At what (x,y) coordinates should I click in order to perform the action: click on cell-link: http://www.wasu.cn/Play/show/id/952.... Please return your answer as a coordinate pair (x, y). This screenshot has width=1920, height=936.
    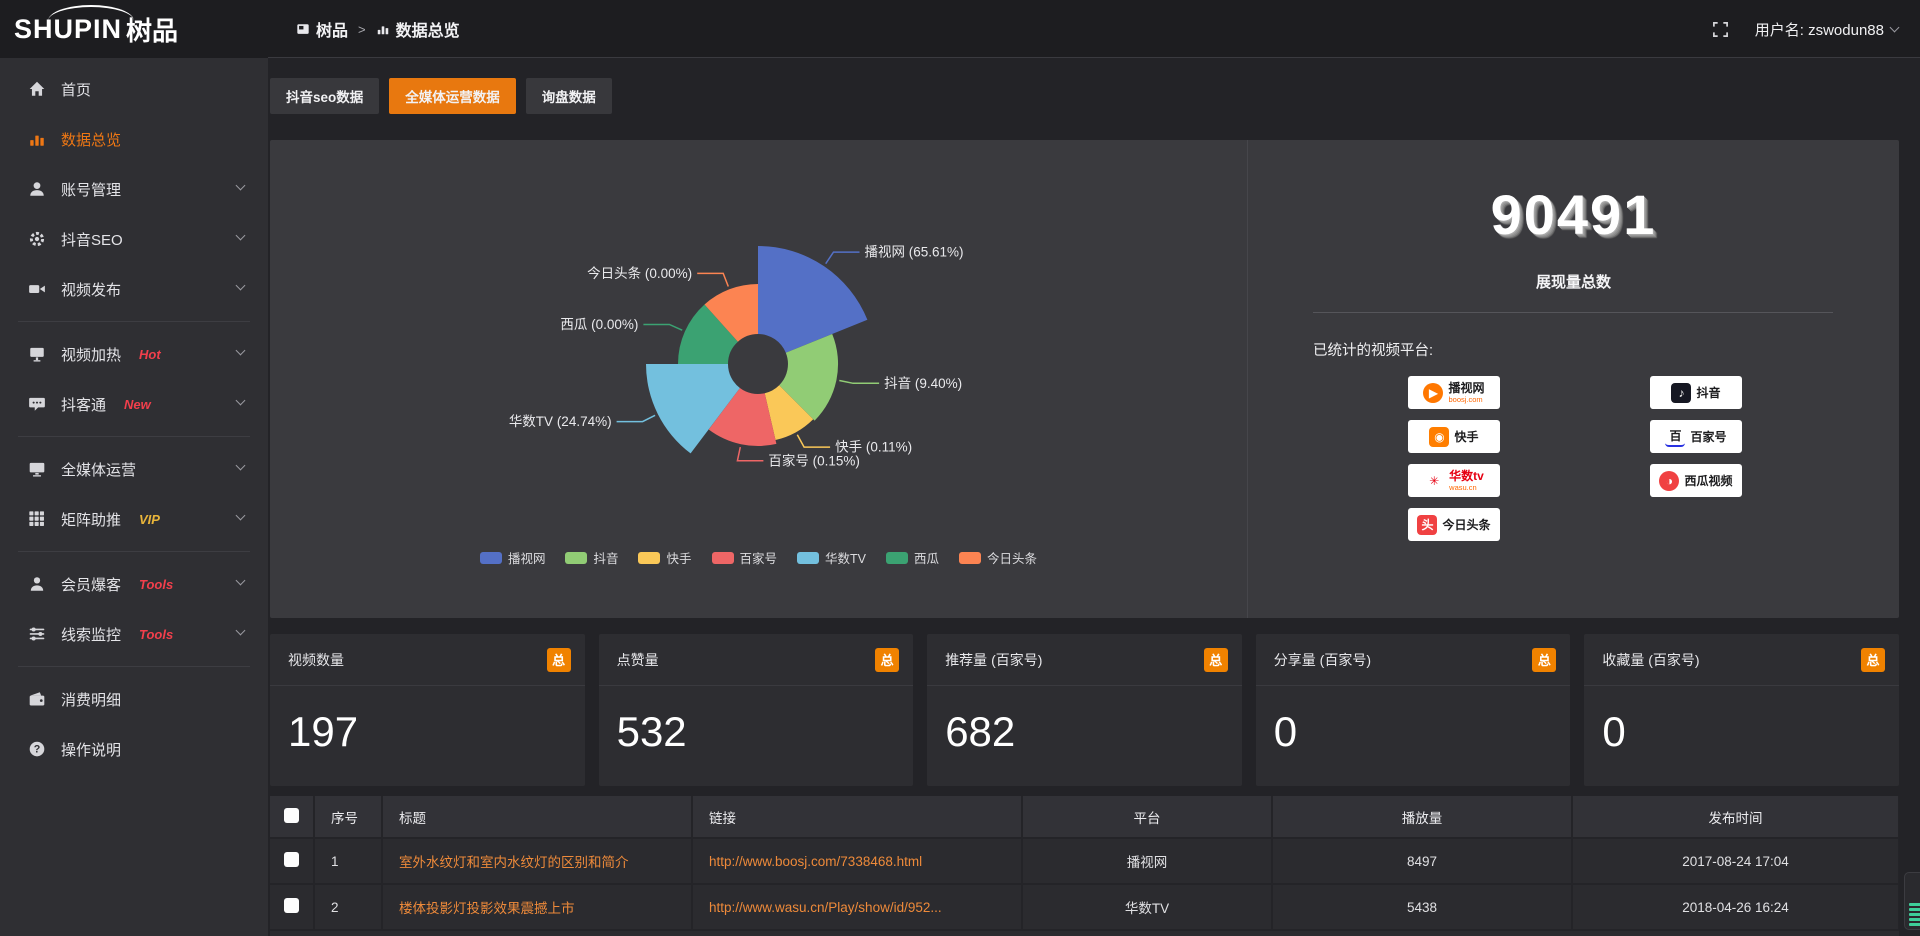
    Looking at the image, I should click on (857, 907).